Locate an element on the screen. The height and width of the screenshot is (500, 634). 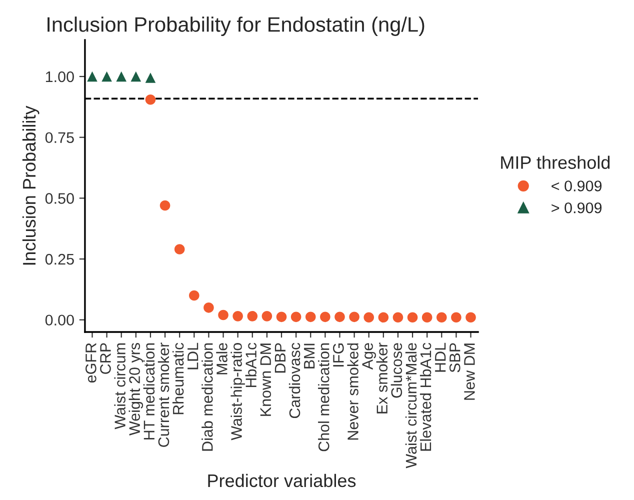
x-tick-label: Ex smoker is located at coordinates (382, 378).